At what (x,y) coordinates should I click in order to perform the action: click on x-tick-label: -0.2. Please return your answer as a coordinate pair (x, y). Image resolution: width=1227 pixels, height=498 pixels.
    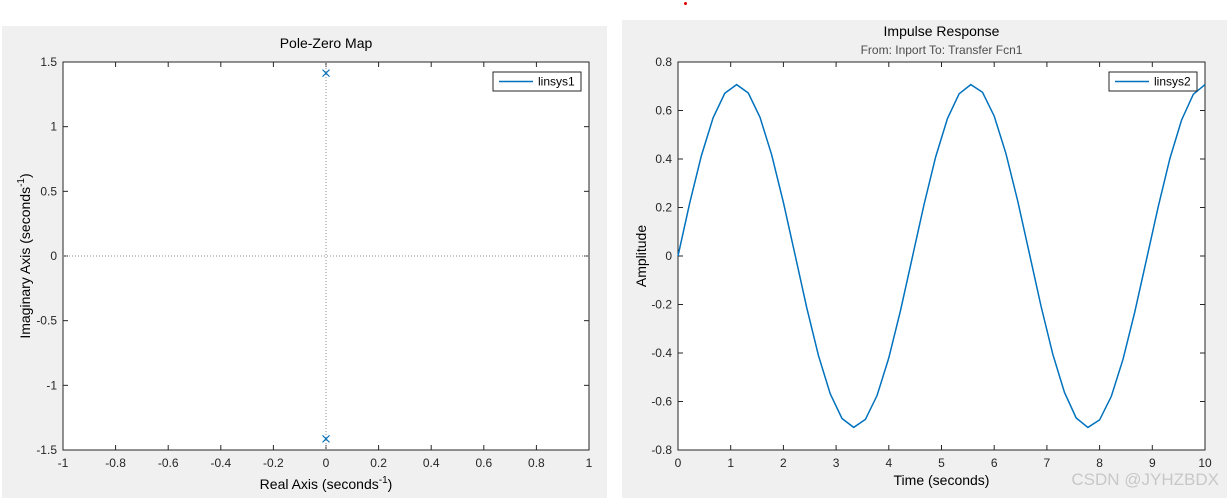
    Looking at the image, I should click on (273, 463).